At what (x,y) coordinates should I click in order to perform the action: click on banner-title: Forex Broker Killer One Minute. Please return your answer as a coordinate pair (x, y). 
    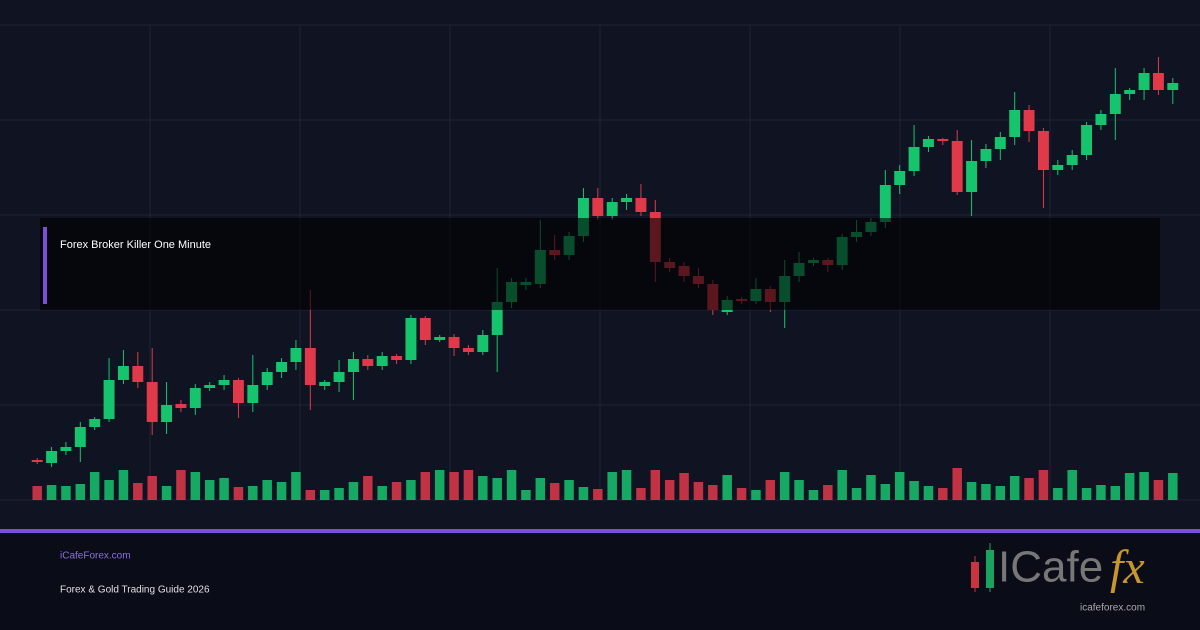
    Looking at the image, I should click on (135, 245).